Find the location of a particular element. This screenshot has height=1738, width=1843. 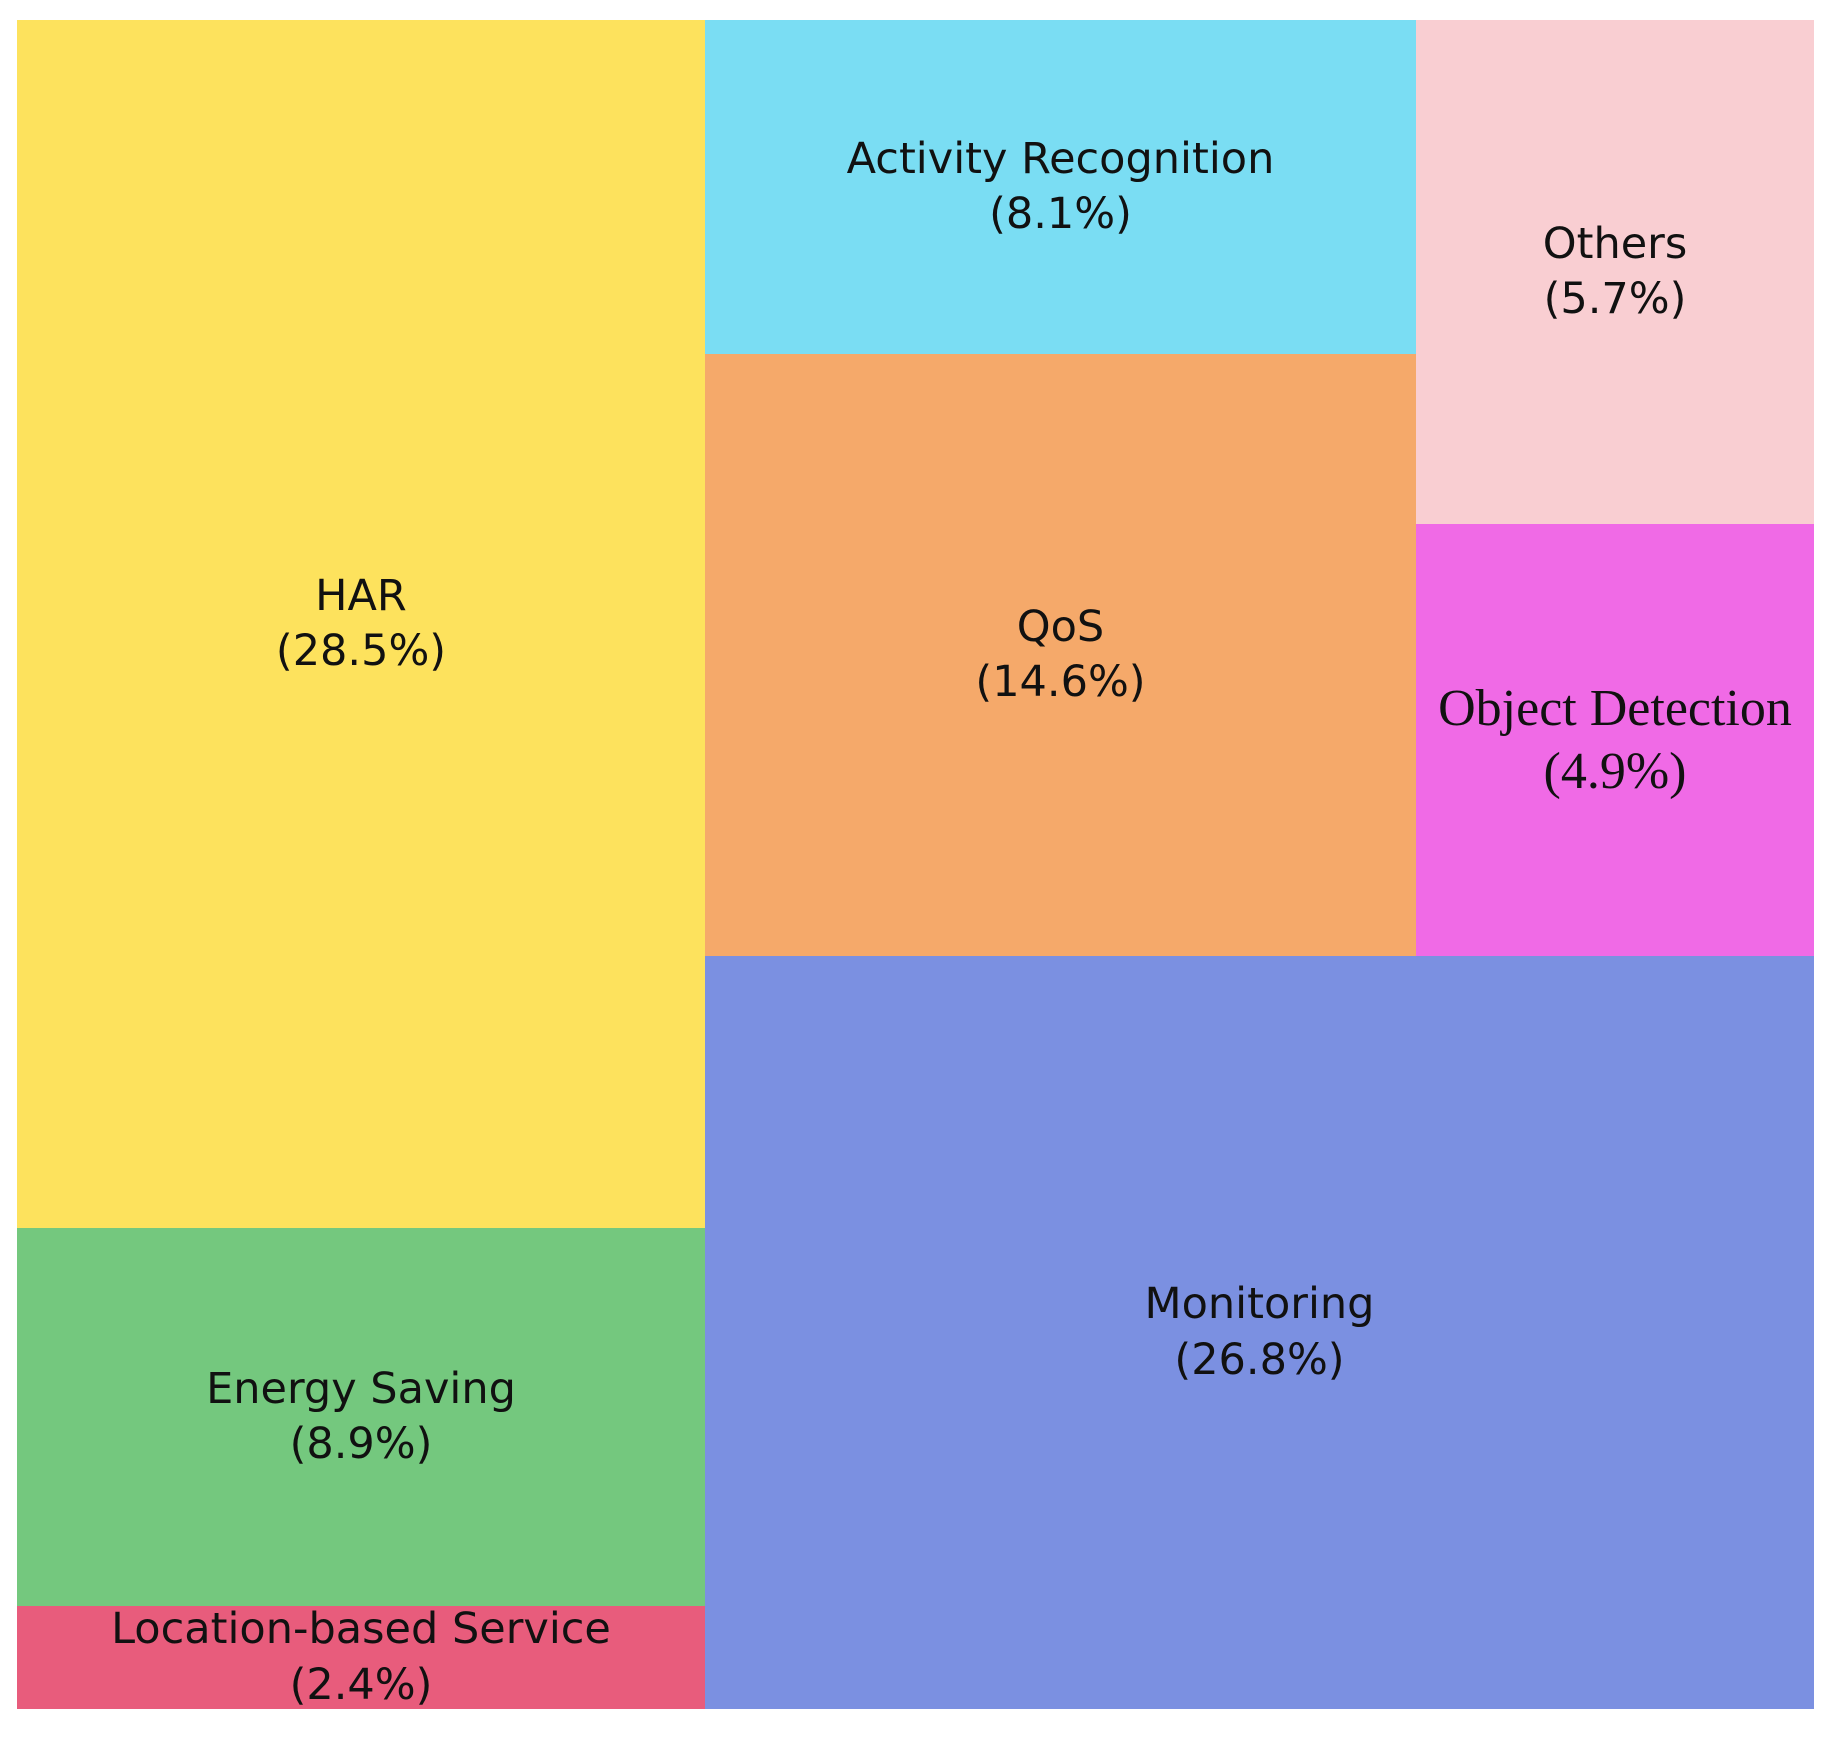

tile-percentage: (14.6%) is located at coordinates (1060, 682).